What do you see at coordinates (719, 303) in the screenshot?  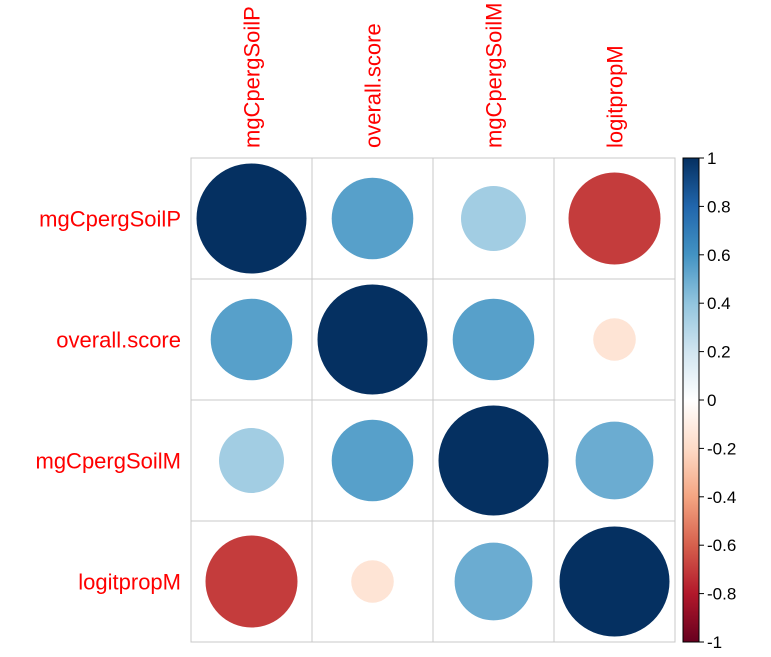 I see `colorbar-tick-label: 0.4` at bounding box center [719, 303].